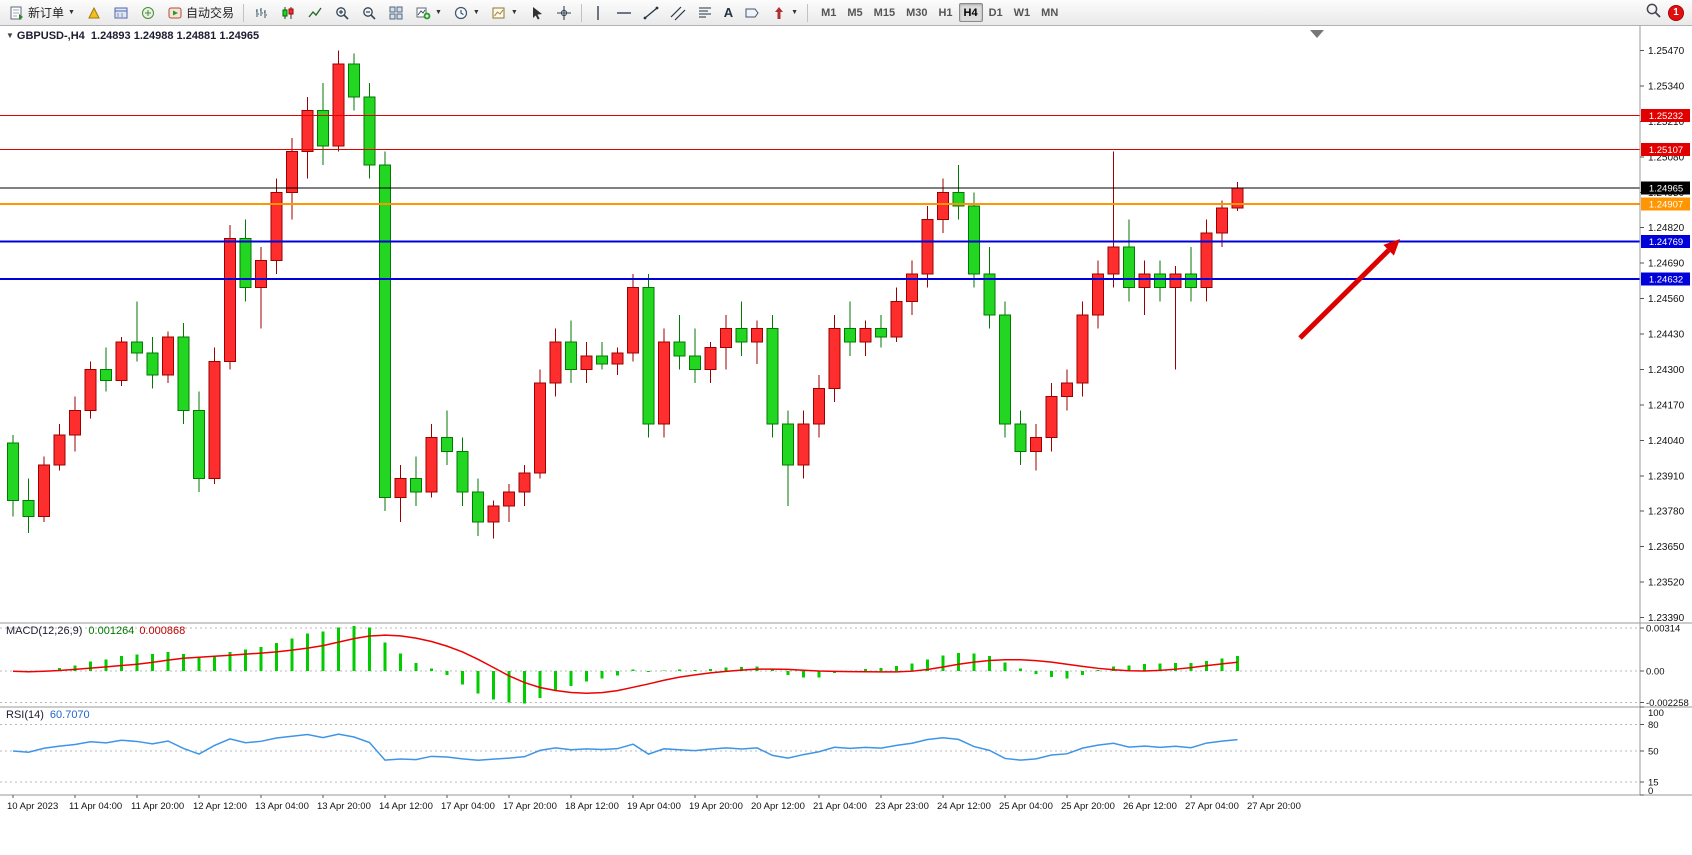 Image resolution: width=1692 pixels, height=855 pixels. Describe the element at coordinates (1317, 34) in the screenshot. I see `chart-shift-marker` at that location.